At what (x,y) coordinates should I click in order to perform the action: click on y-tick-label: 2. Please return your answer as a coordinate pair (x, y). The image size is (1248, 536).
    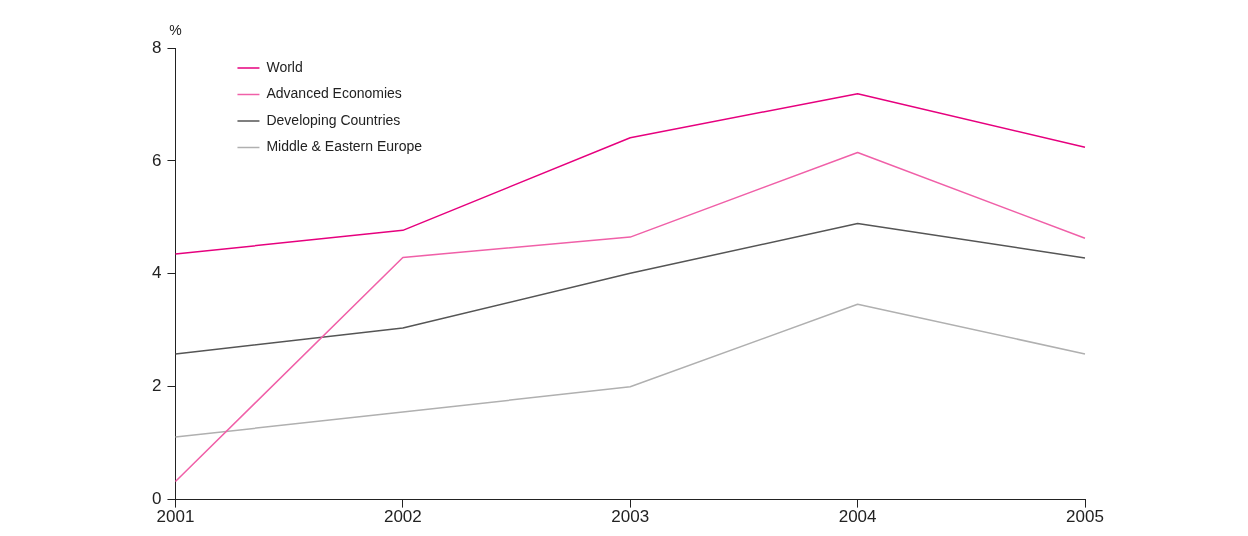
    Looking at the image, I should click on (156, 386).